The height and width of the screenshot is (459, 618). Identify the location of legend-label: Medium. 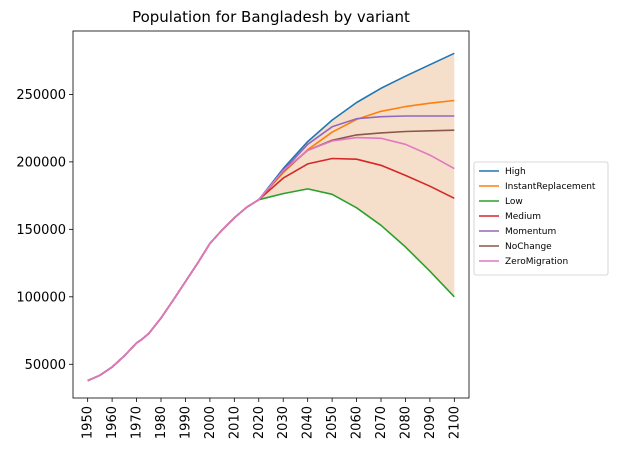
(523, 217).